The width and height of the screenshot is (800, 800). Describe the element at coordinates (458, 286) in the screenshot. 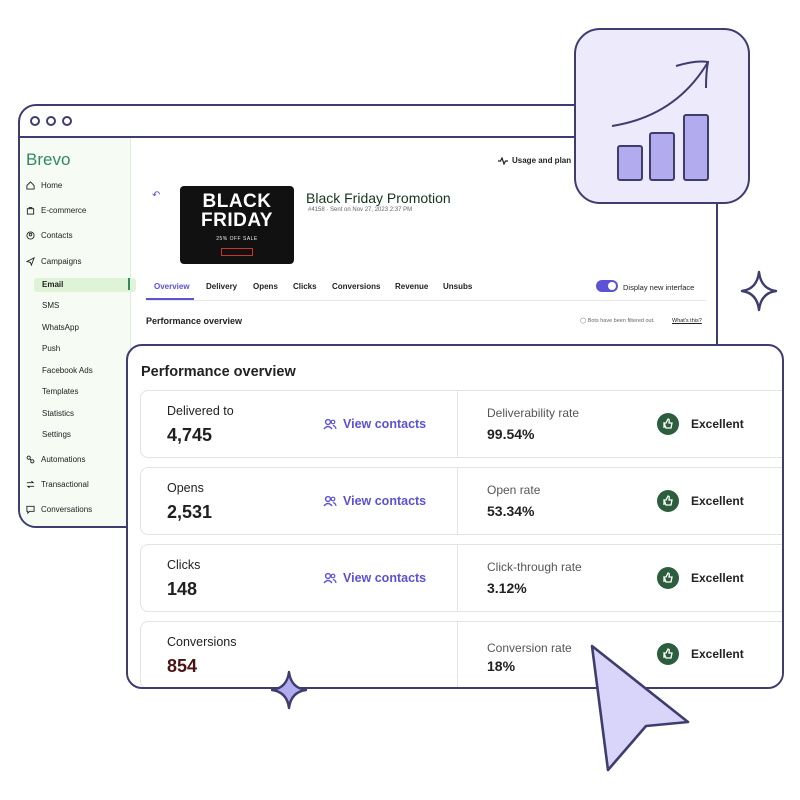

I see `tab-unsubs: Unsubs` at that location.